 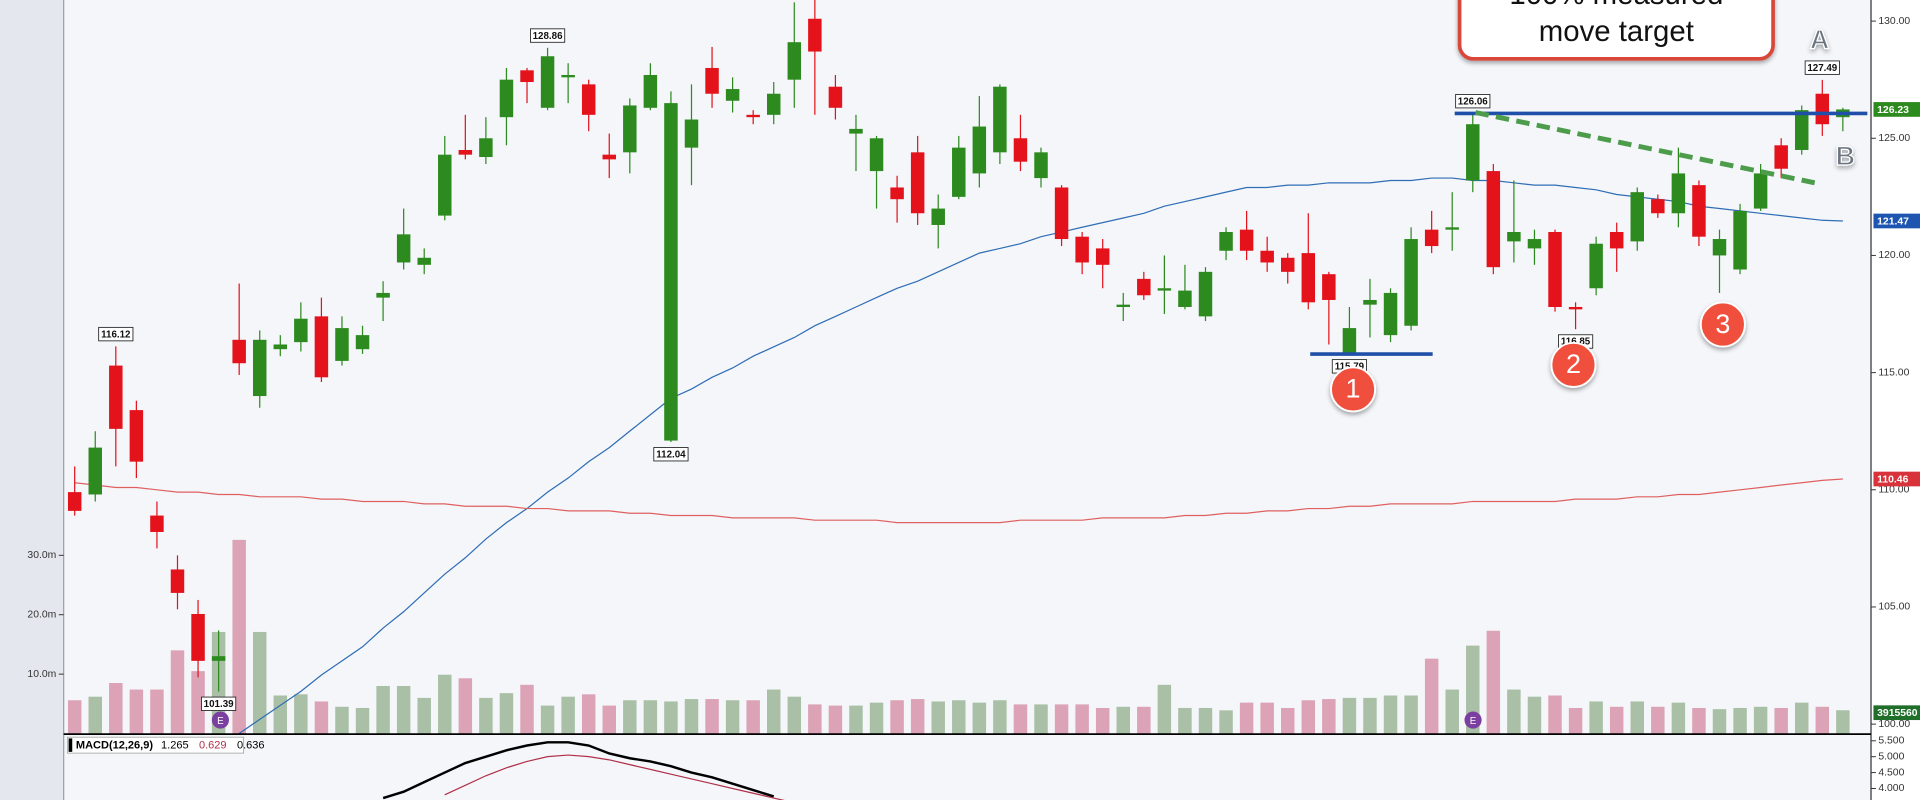 I want to click on y-tick-label: 105.00, so click(x=1894, y=607).